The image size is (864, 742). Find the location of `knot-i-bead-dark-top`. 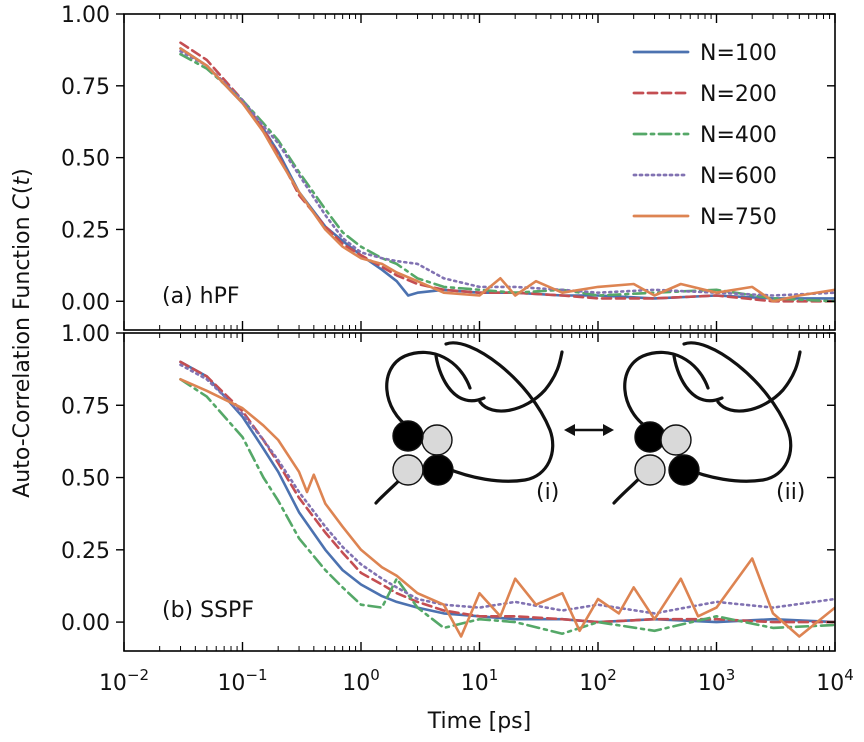

knot-i-bead-dark-top is located at coordinates (408, 436).